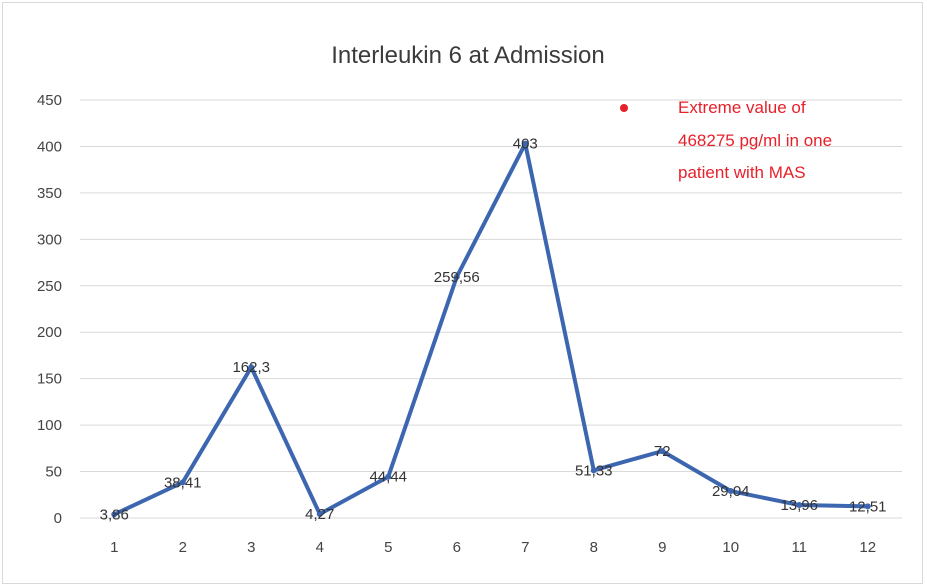 The width and height of the screenshot is (927, 588). Describe the element at coordinates (49, 379) in the screenshot. I see `y-tick-label: 150` at that location.